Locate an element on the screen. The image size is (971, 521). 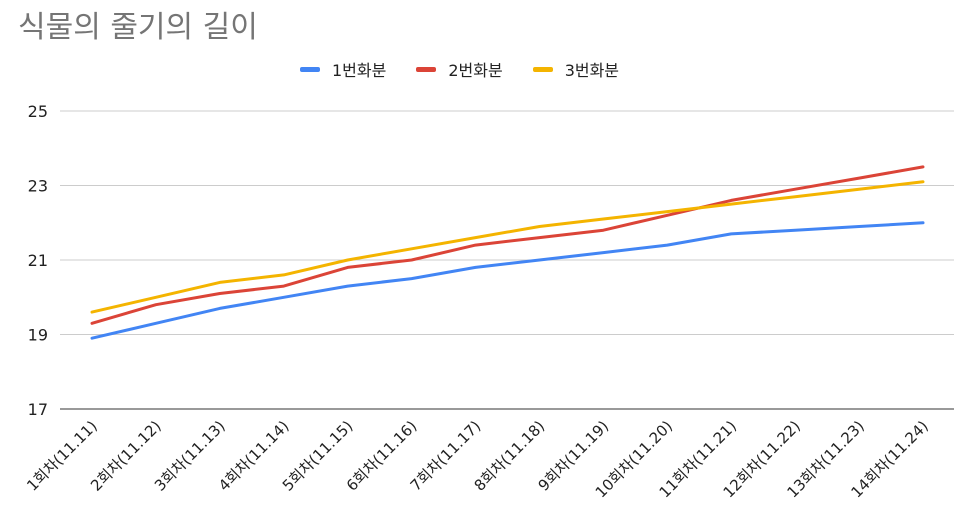
legend-label: 1번화분 is located at coordinates (359, 70).